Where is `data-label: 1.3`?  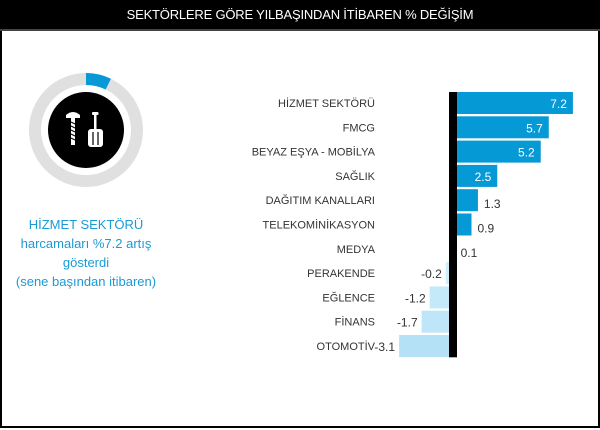
data-label: 1.3 is located at coordinates (492, 204).